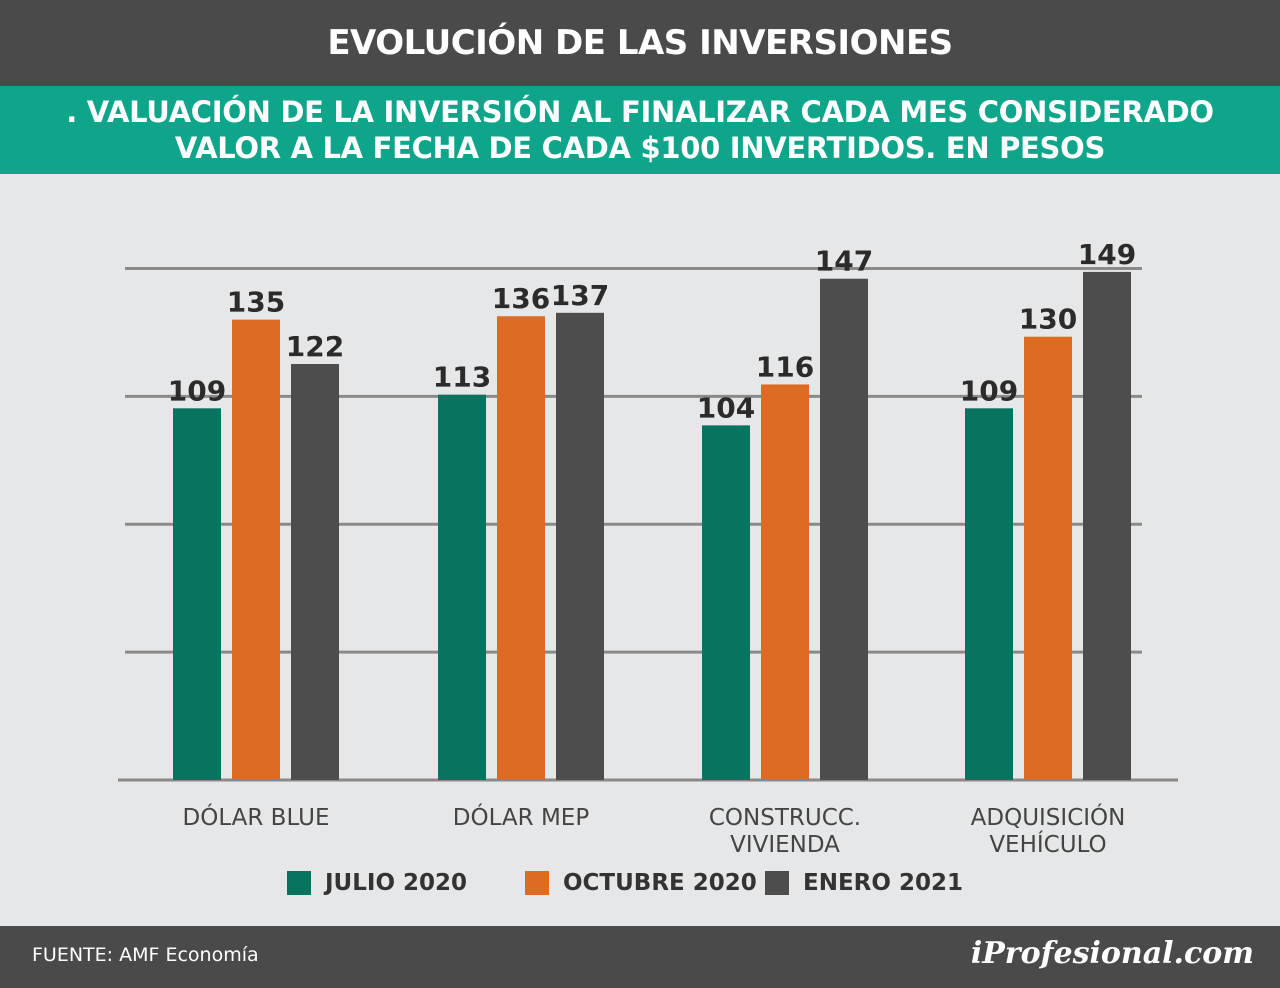 Image resolution: width=1280 pixels, height=988 pixels. What do you see at coordinates (1047, 844) in the screenshot?
I see `category-label: VEHÍCULO` at bounding box center [1047, 844].